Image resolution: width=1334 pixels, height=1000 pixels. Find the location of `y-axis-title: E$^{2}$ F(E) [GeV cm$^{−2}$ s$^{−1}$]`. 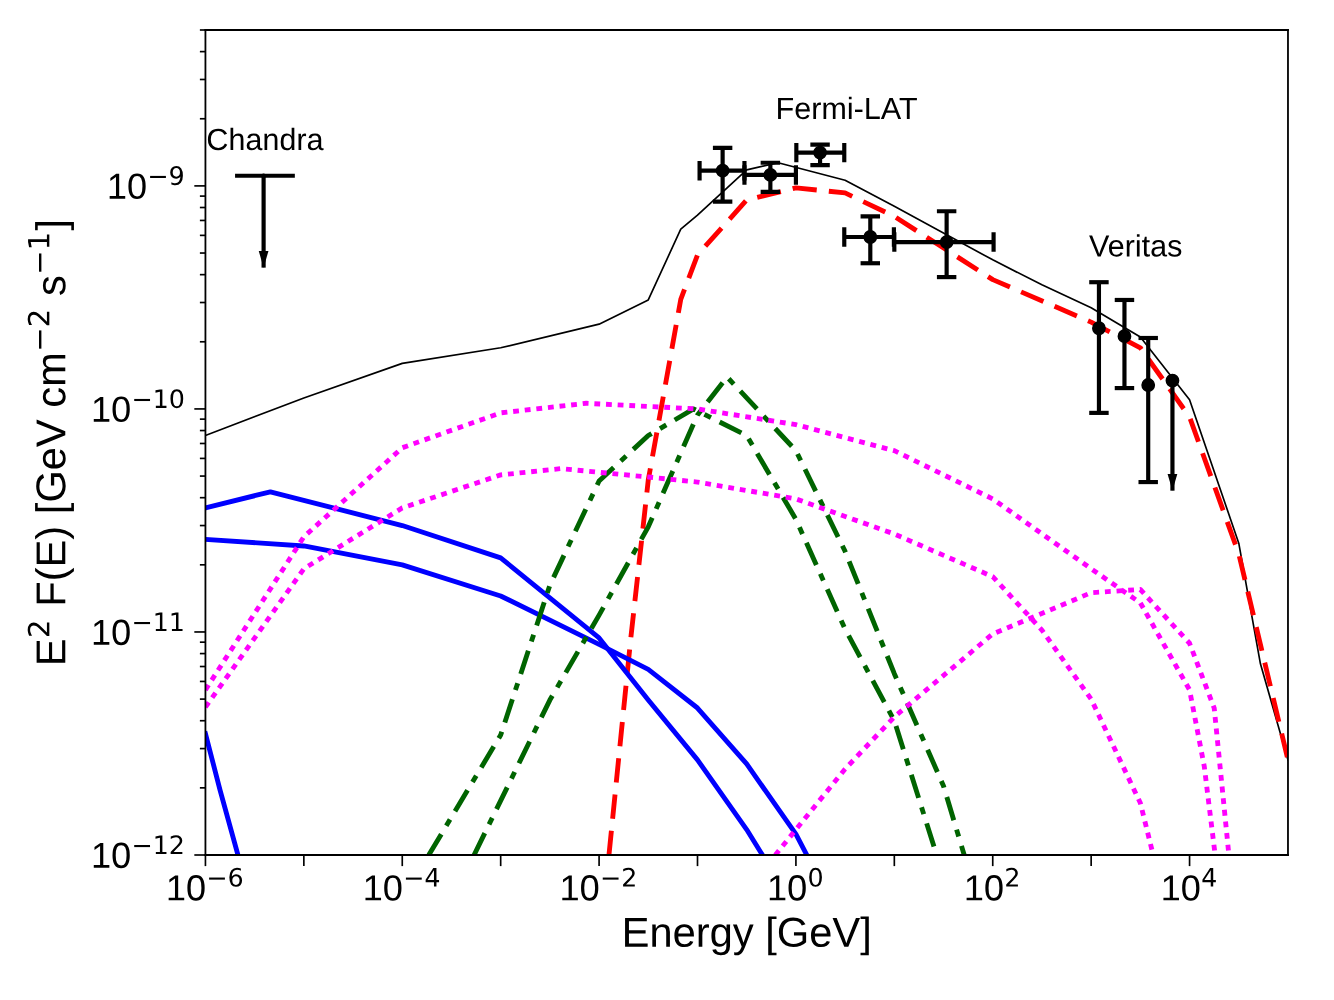

y-axis-title: E$^{2}$ F(E) [GeV cm$^{−2}$ s$^{−1}$] is located at coordinates (50, 442).